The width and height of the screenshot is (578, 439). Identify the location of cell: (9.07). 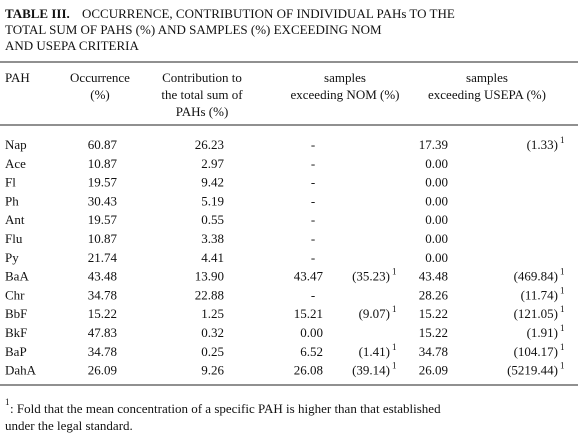
(374, 313).